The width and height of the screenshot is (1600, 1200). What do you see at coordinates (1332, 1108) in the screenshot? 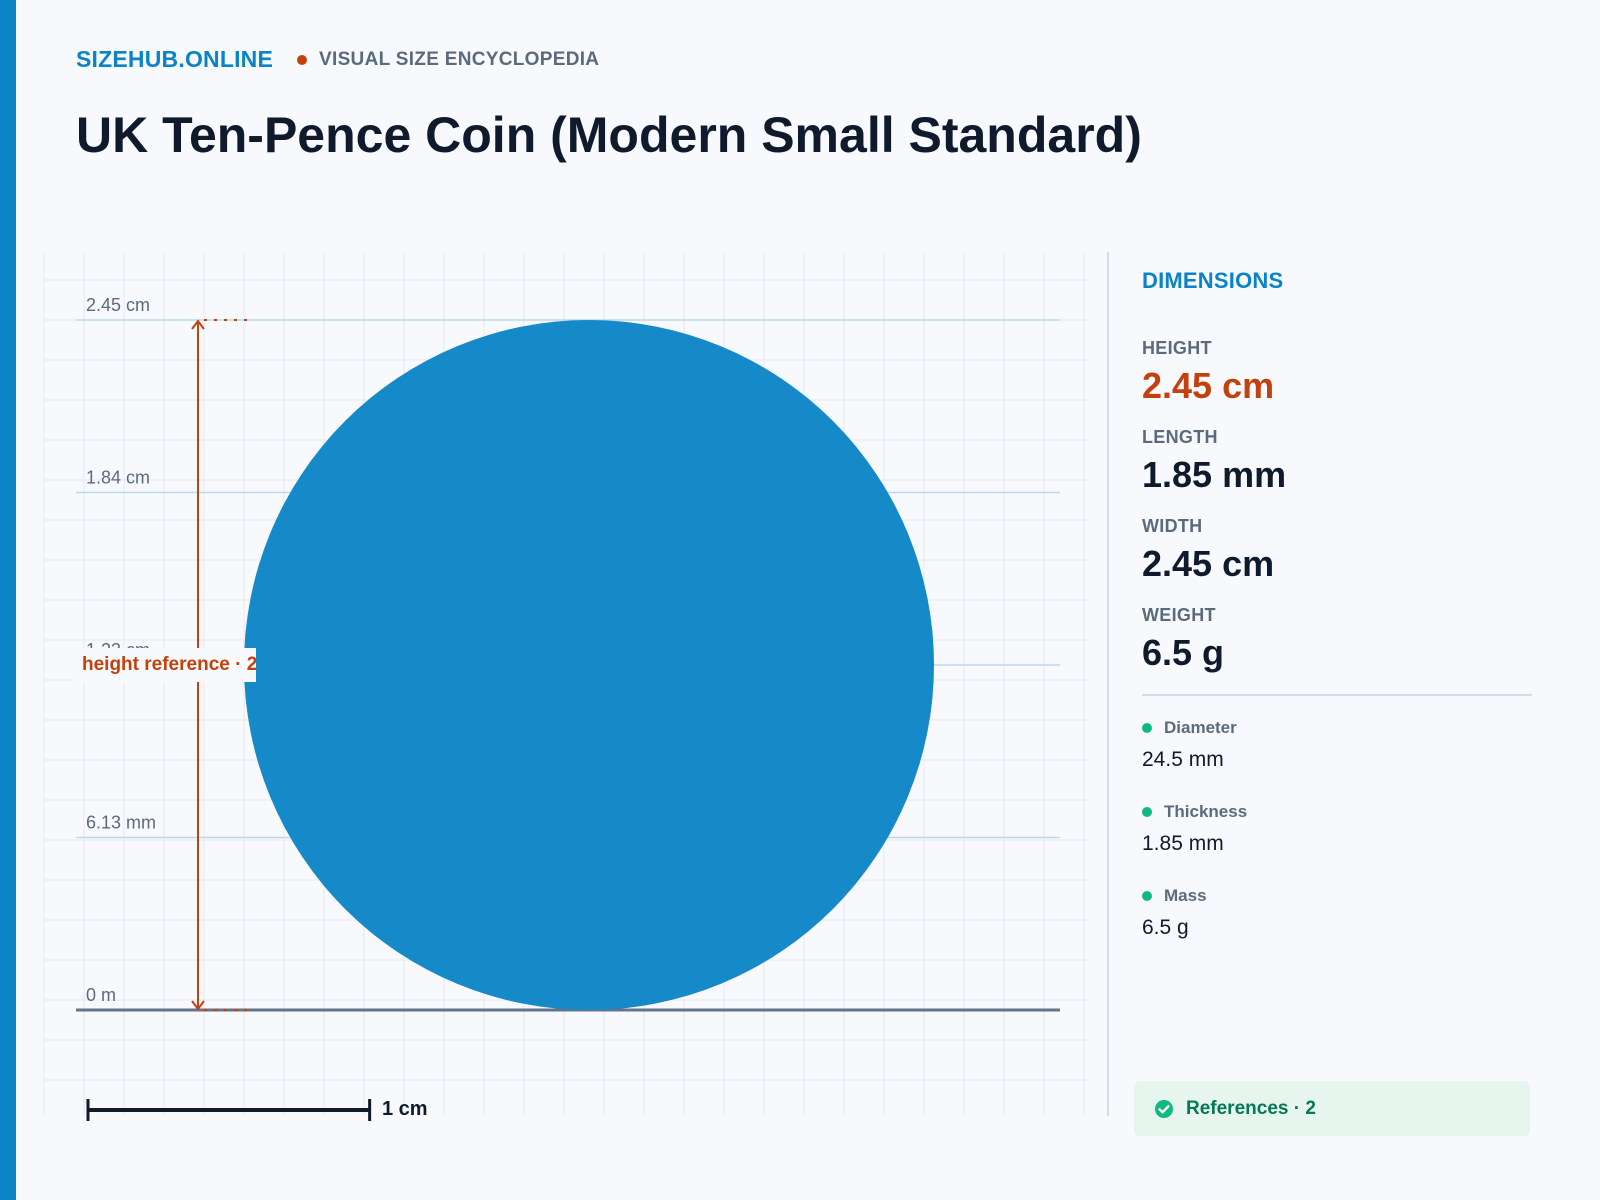
I see `references-button: References · 2` at bounding box center [1332, 1108].